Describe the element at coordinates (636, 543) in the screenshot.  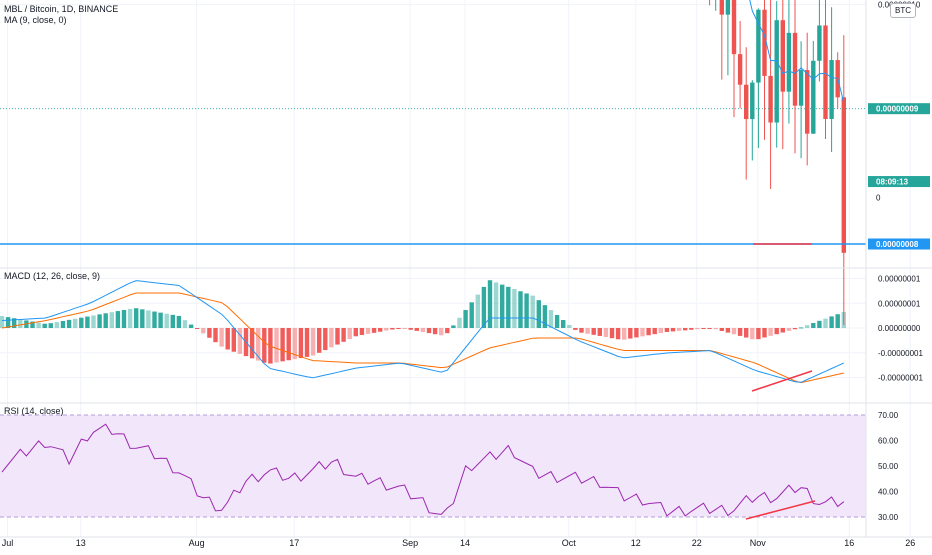
I see `x-tick-label: 12` at that location.